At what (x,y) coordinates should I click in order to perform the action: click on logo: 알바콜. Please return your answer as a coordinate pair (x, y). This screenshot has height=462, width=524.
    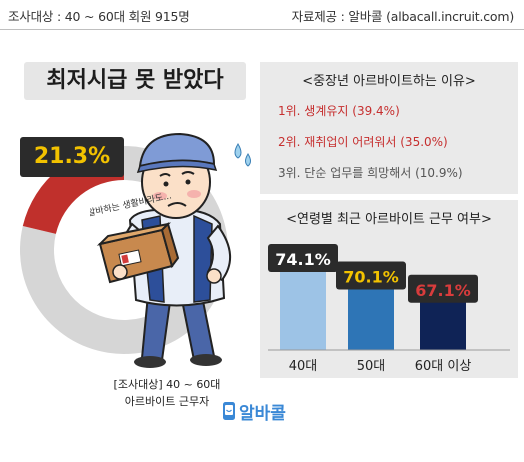
    Looking at the image, I should click on (265, 411).